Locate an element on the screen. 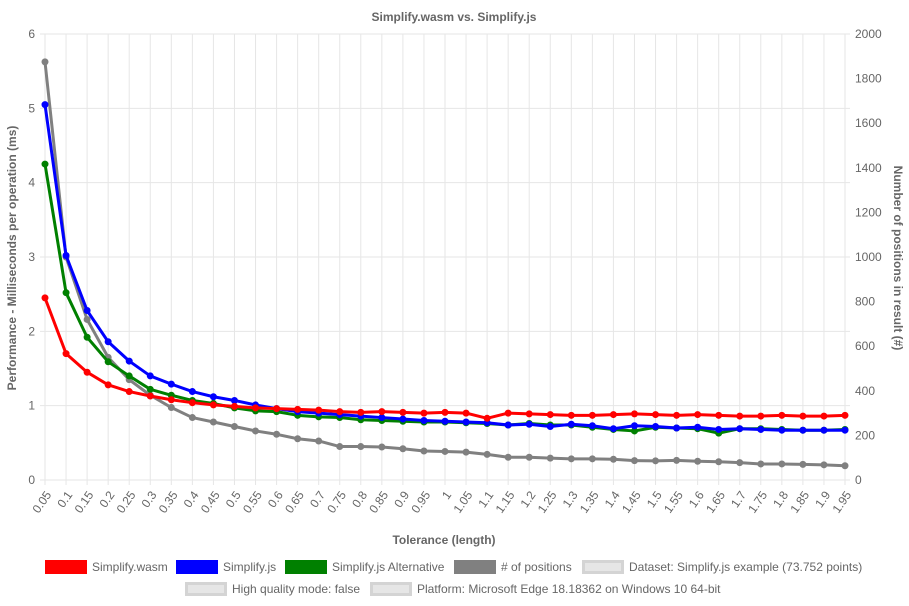 Image resolution: width=909 pixels, height=606 pixels. legend-item: # of positions is located at coordinates (513, 567).